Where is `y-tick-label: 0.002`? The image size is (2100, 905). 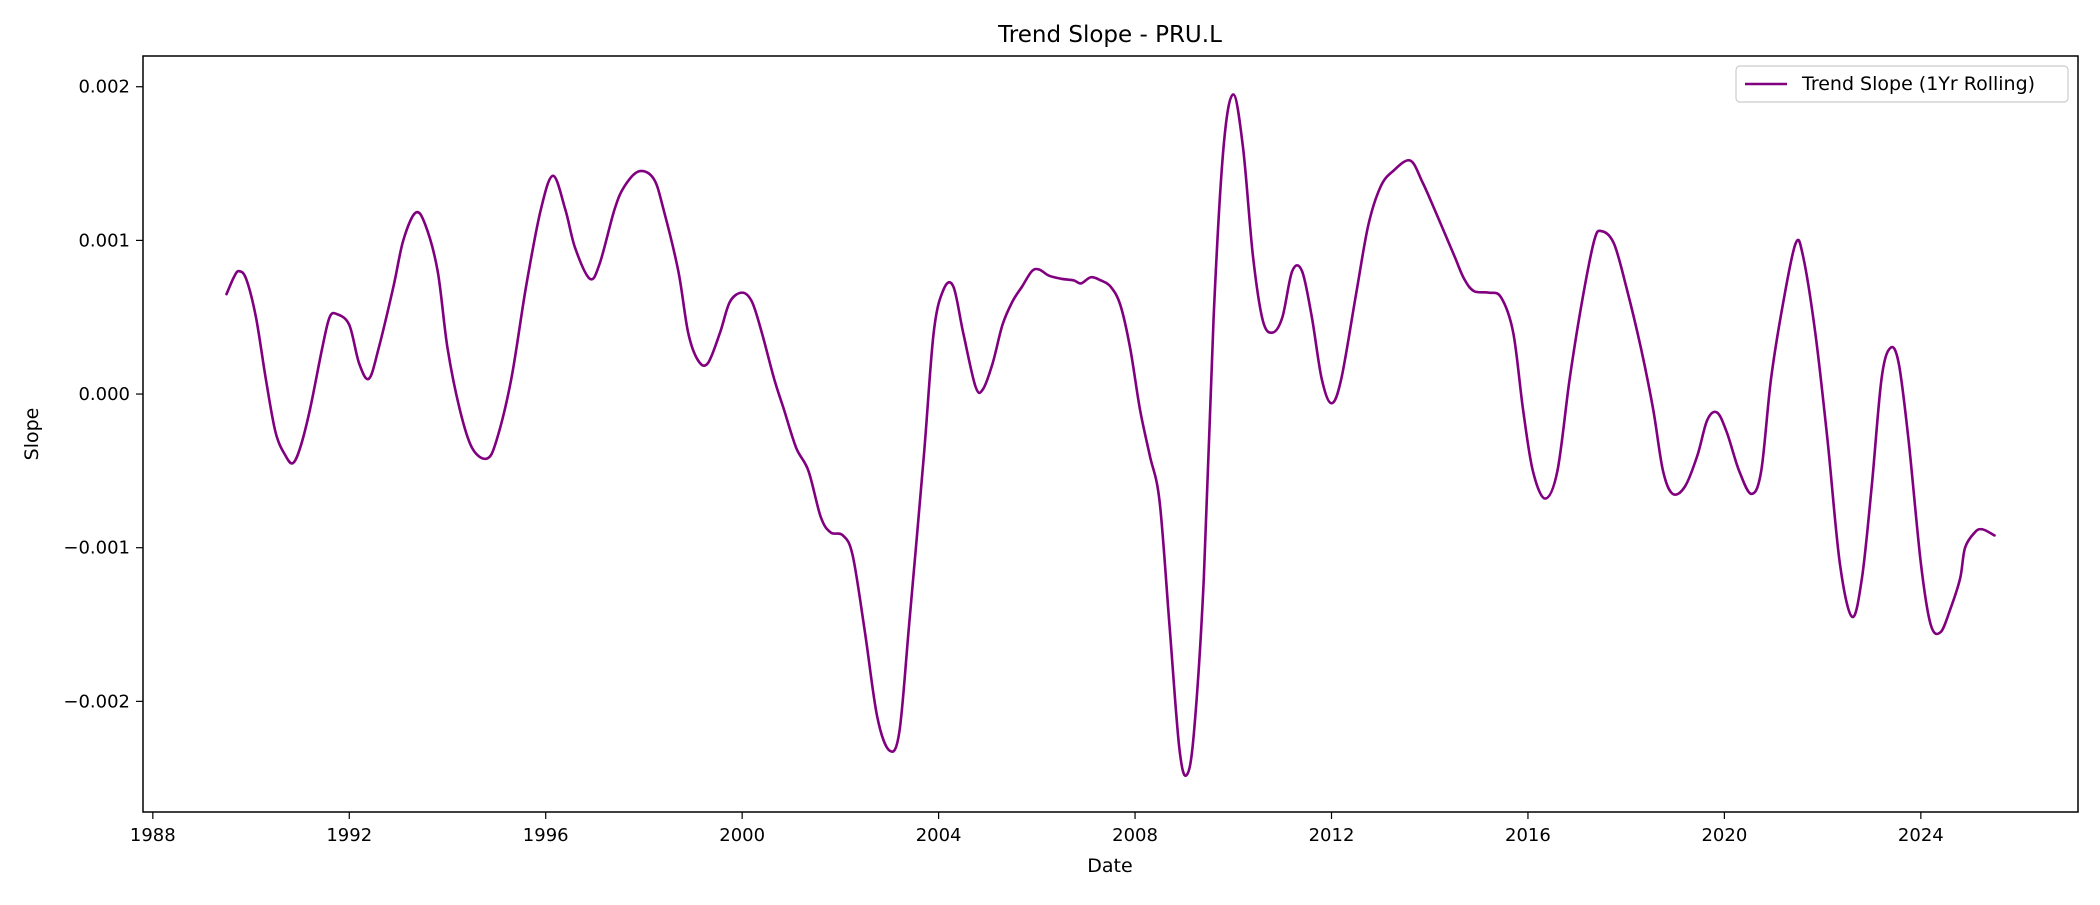
y-tick-label: 0.002 is located at coordinates (104, 87).